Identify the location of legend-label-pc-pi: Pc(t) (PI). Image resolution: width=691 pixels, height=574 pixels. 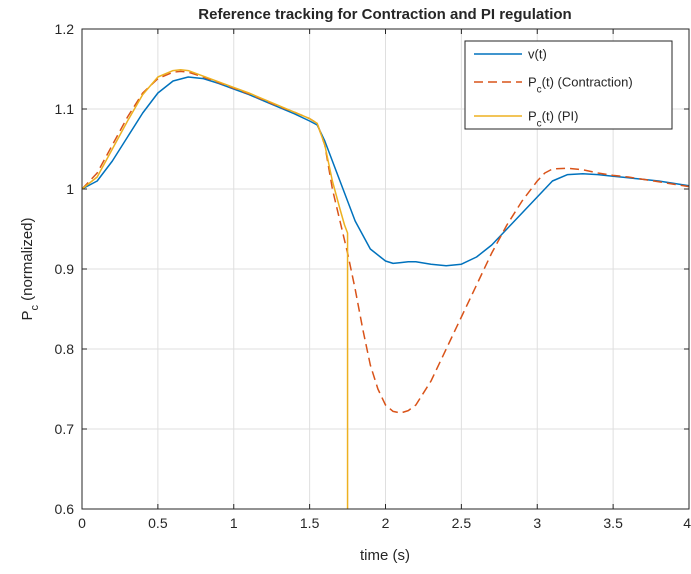
(553, 119).